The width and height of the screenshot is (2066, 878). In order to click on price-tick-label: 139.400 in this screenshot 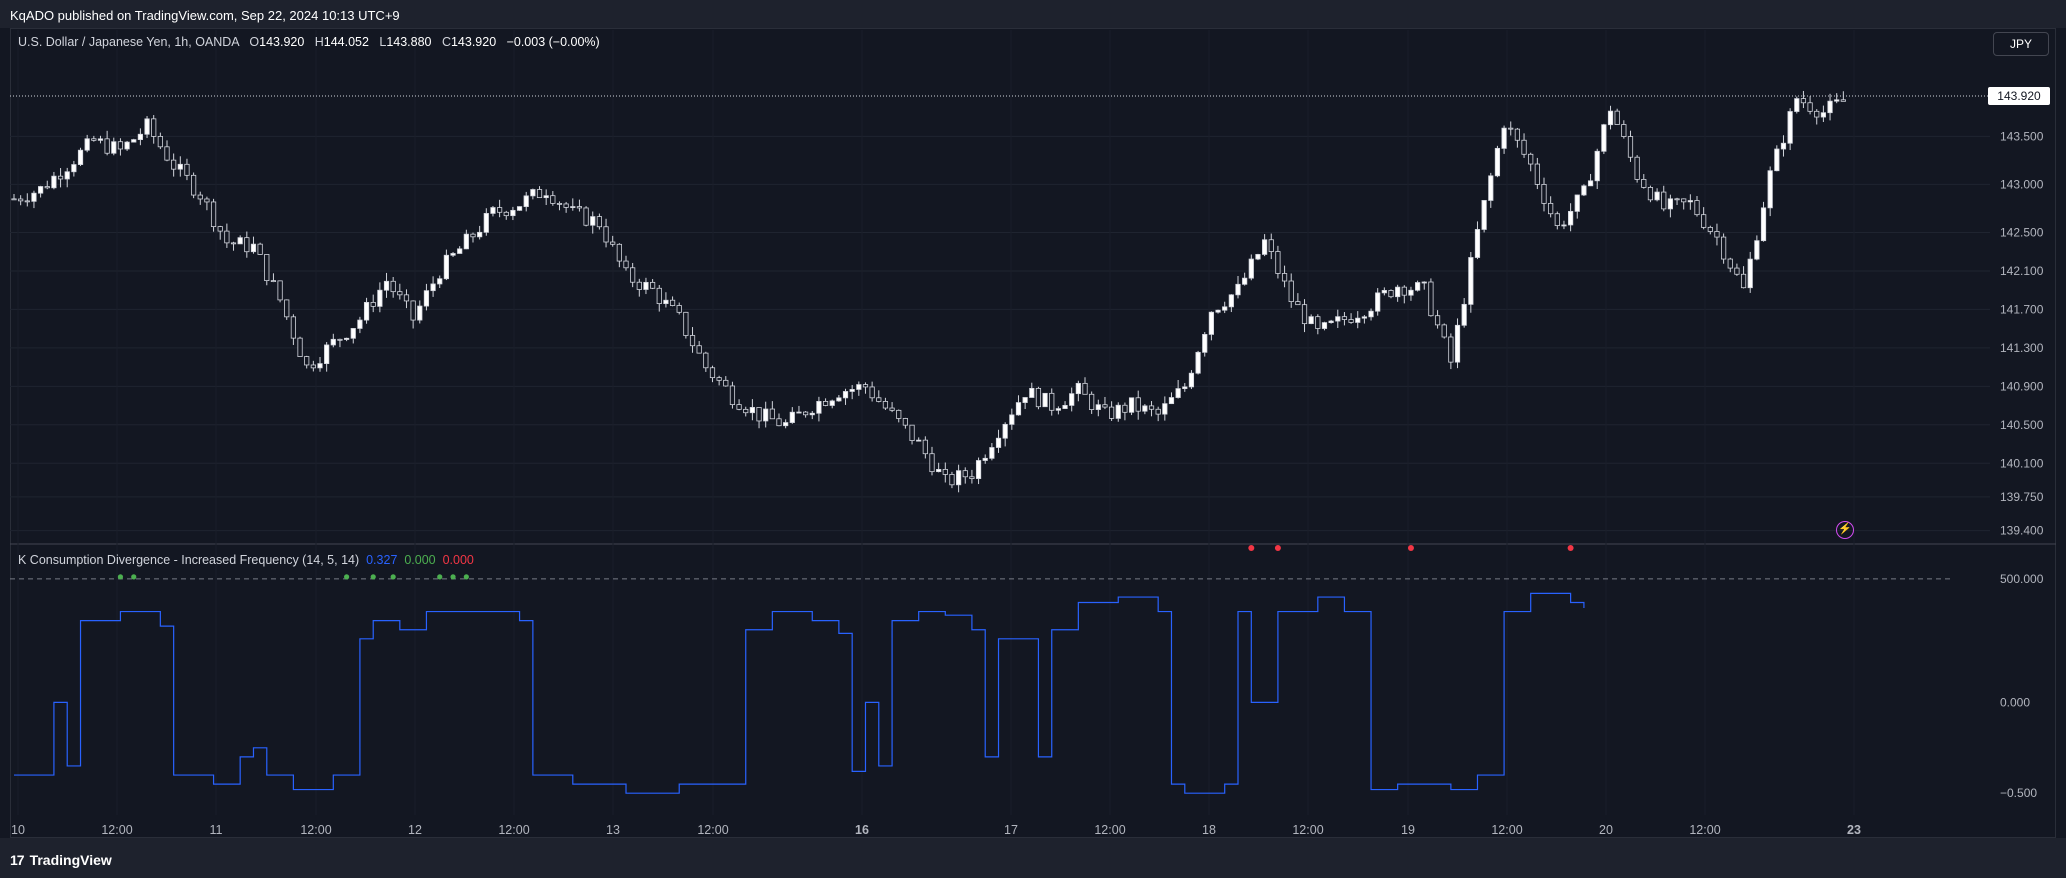, I will do `click(2022, 531)`.